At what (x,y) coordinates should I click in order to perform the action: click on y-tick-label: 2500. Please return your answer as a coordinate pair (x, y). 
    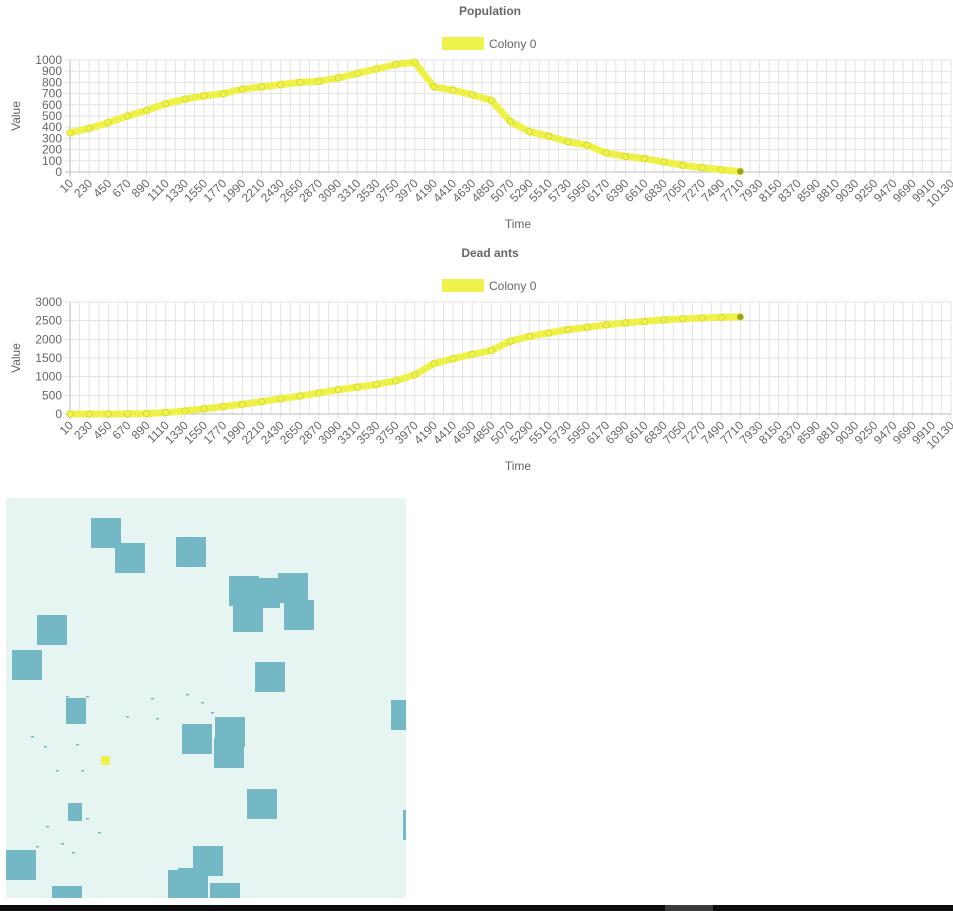
    Looking at the image, I should click on (48, 321).